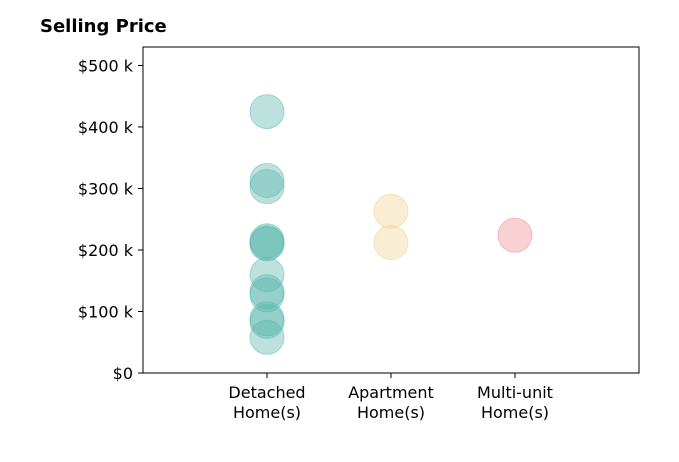 This screenshot has width=679, height=462. Describe the element at coordinates (391, 402) in the screenshot. I see `x-tick-label: Apartment Home(s)` at that location.